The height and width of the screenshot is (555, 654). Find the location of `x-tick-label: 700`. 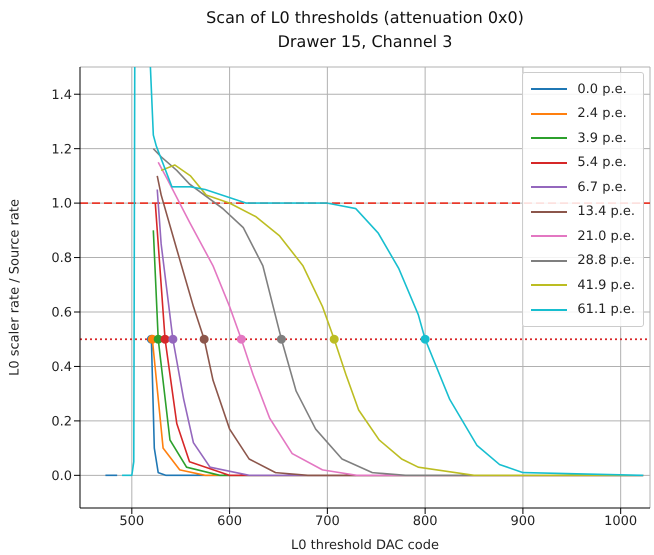

x-tick-label: 700 is located at coordinates (327, 522).